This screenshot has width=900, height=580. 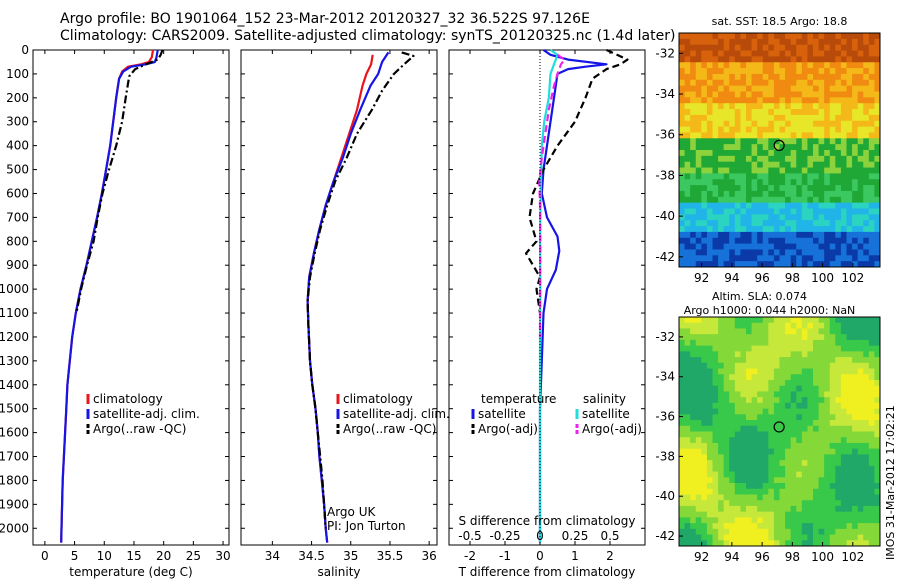 I want to click on legend-entry-0-label: climatology, so click(x=378, y=399).